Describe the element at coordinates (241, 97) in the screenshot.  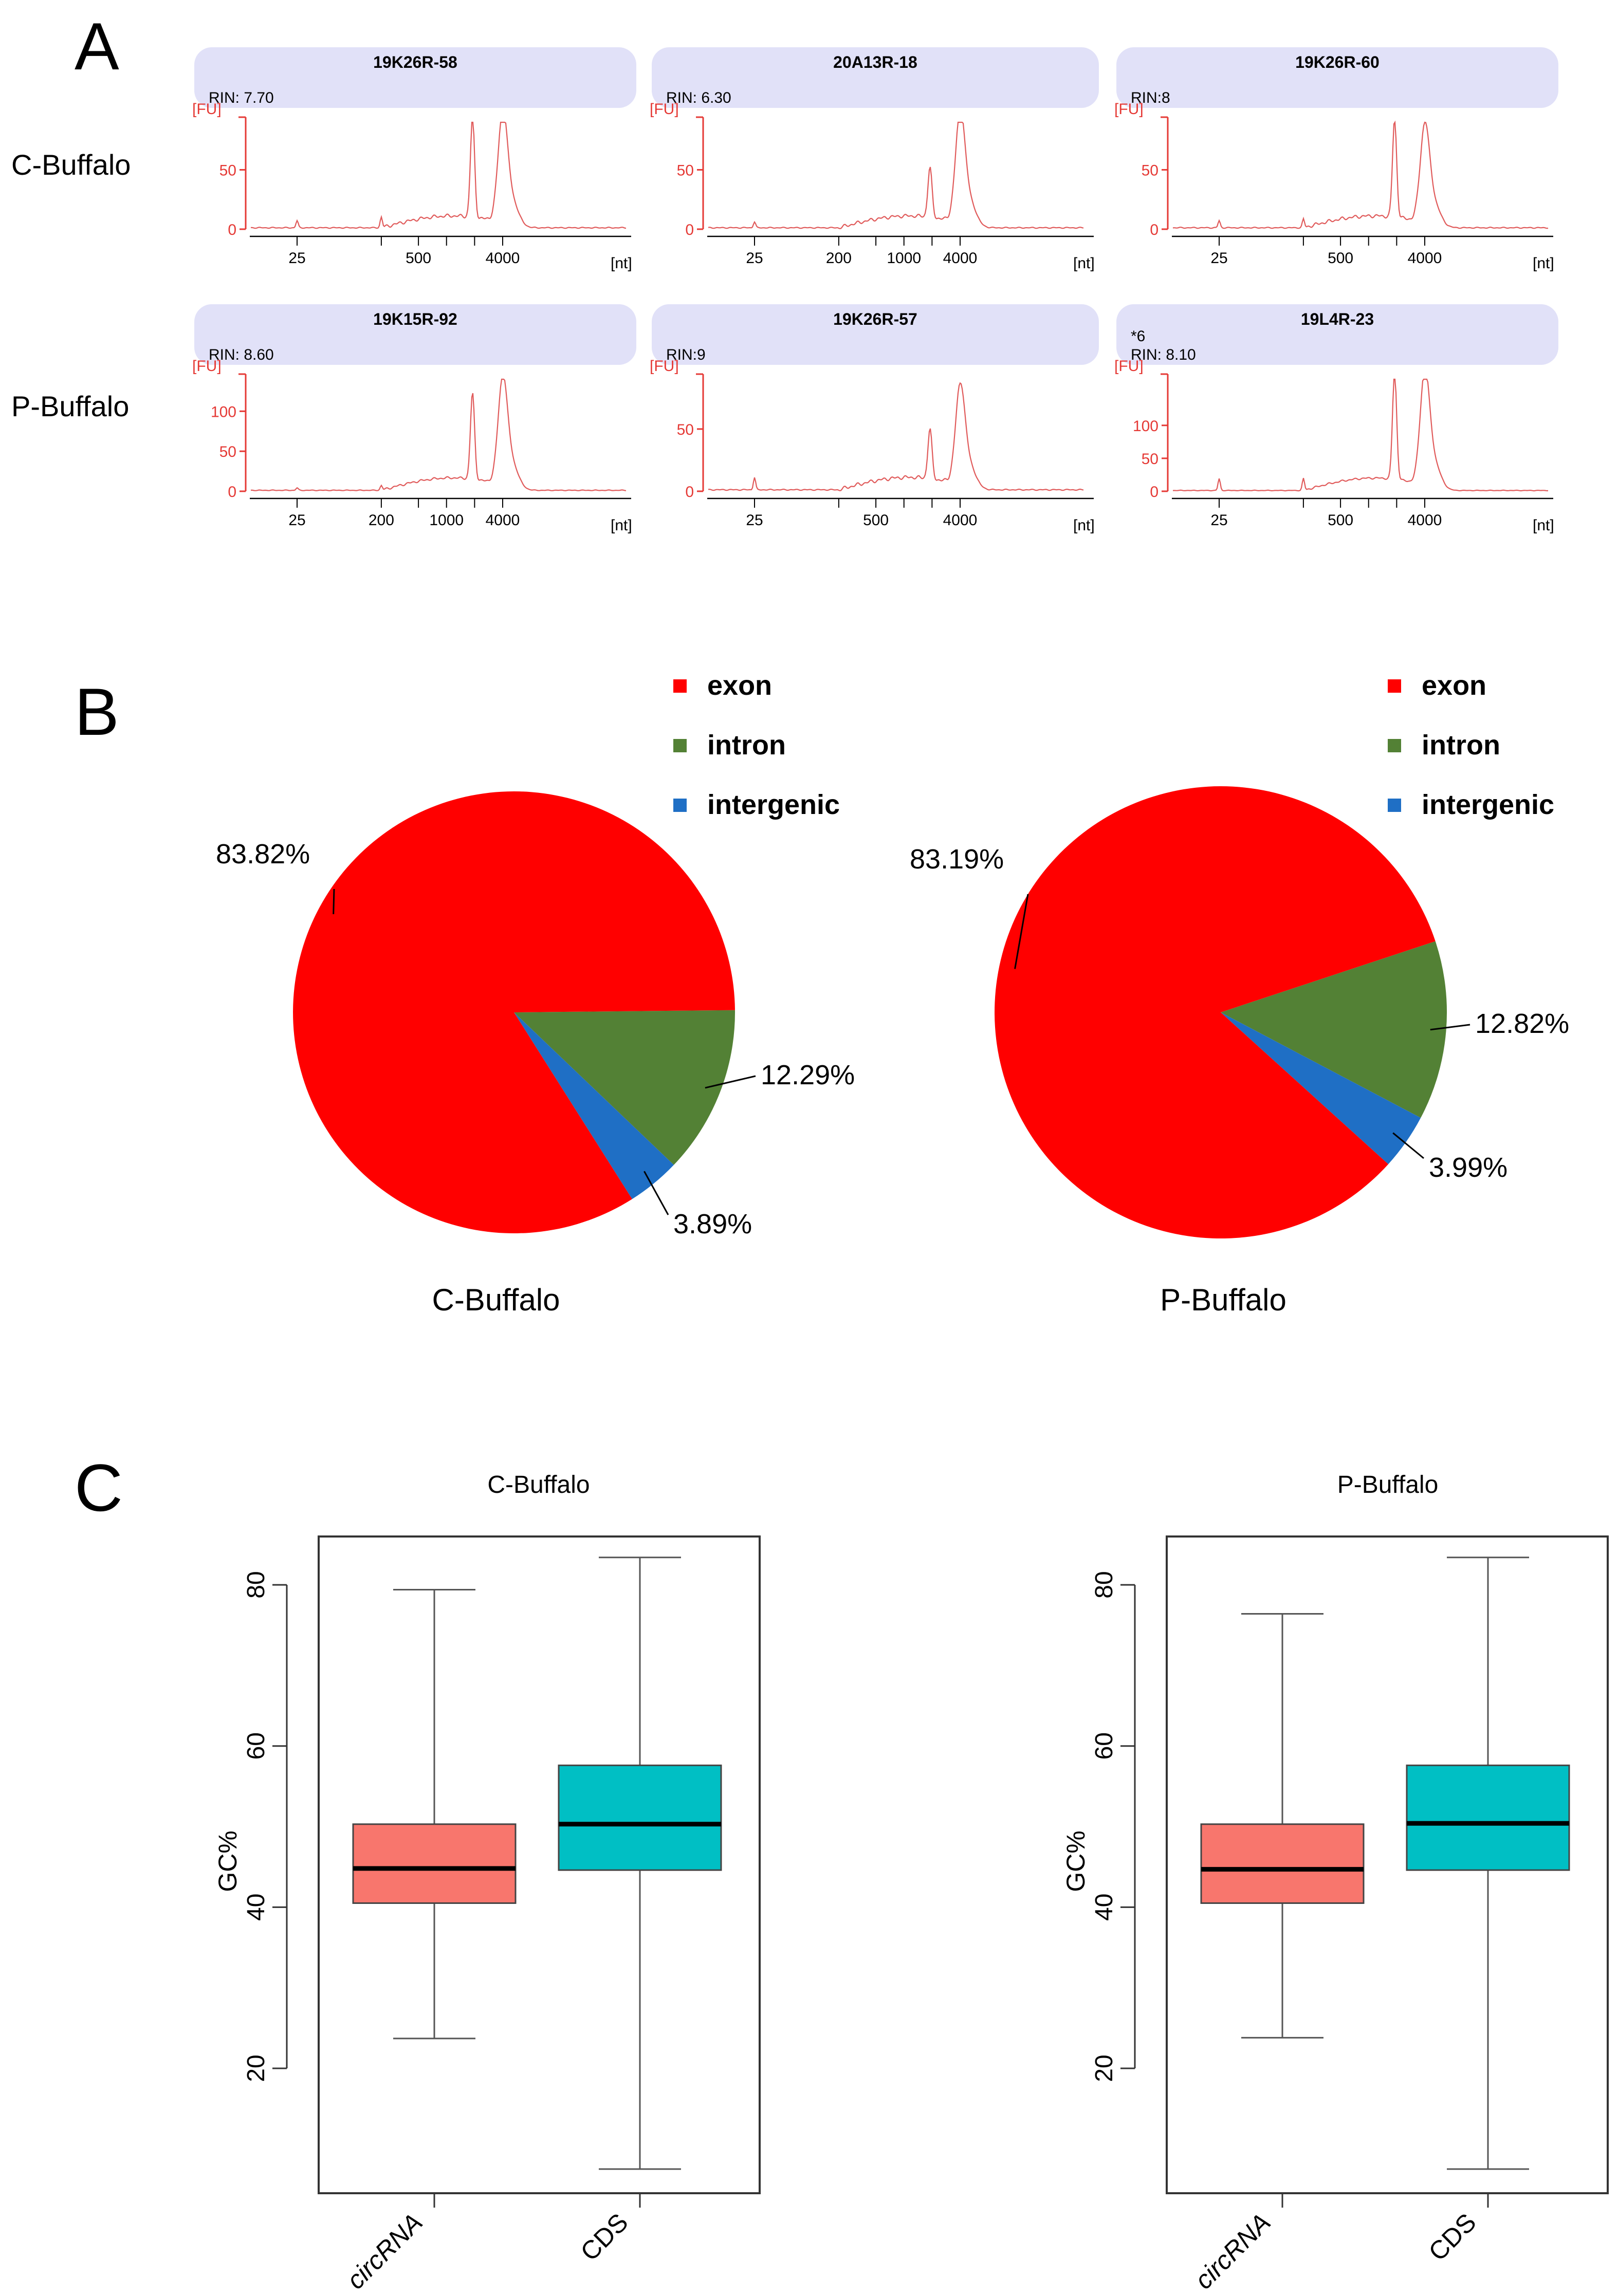
I see `rin-value: RIN: 7.70` at that location.